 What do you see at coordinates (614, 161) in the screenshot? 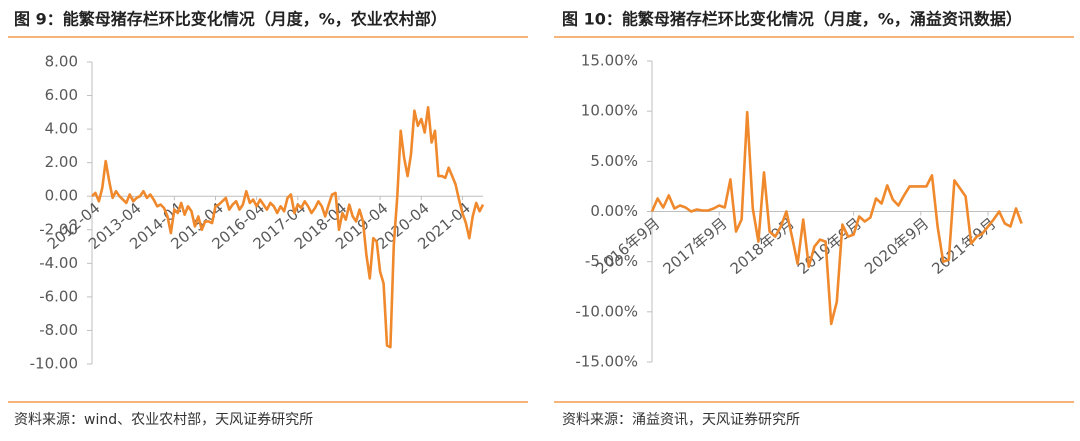
I see `y-tick-label: 5.00%` at bounding box center [614, 161].